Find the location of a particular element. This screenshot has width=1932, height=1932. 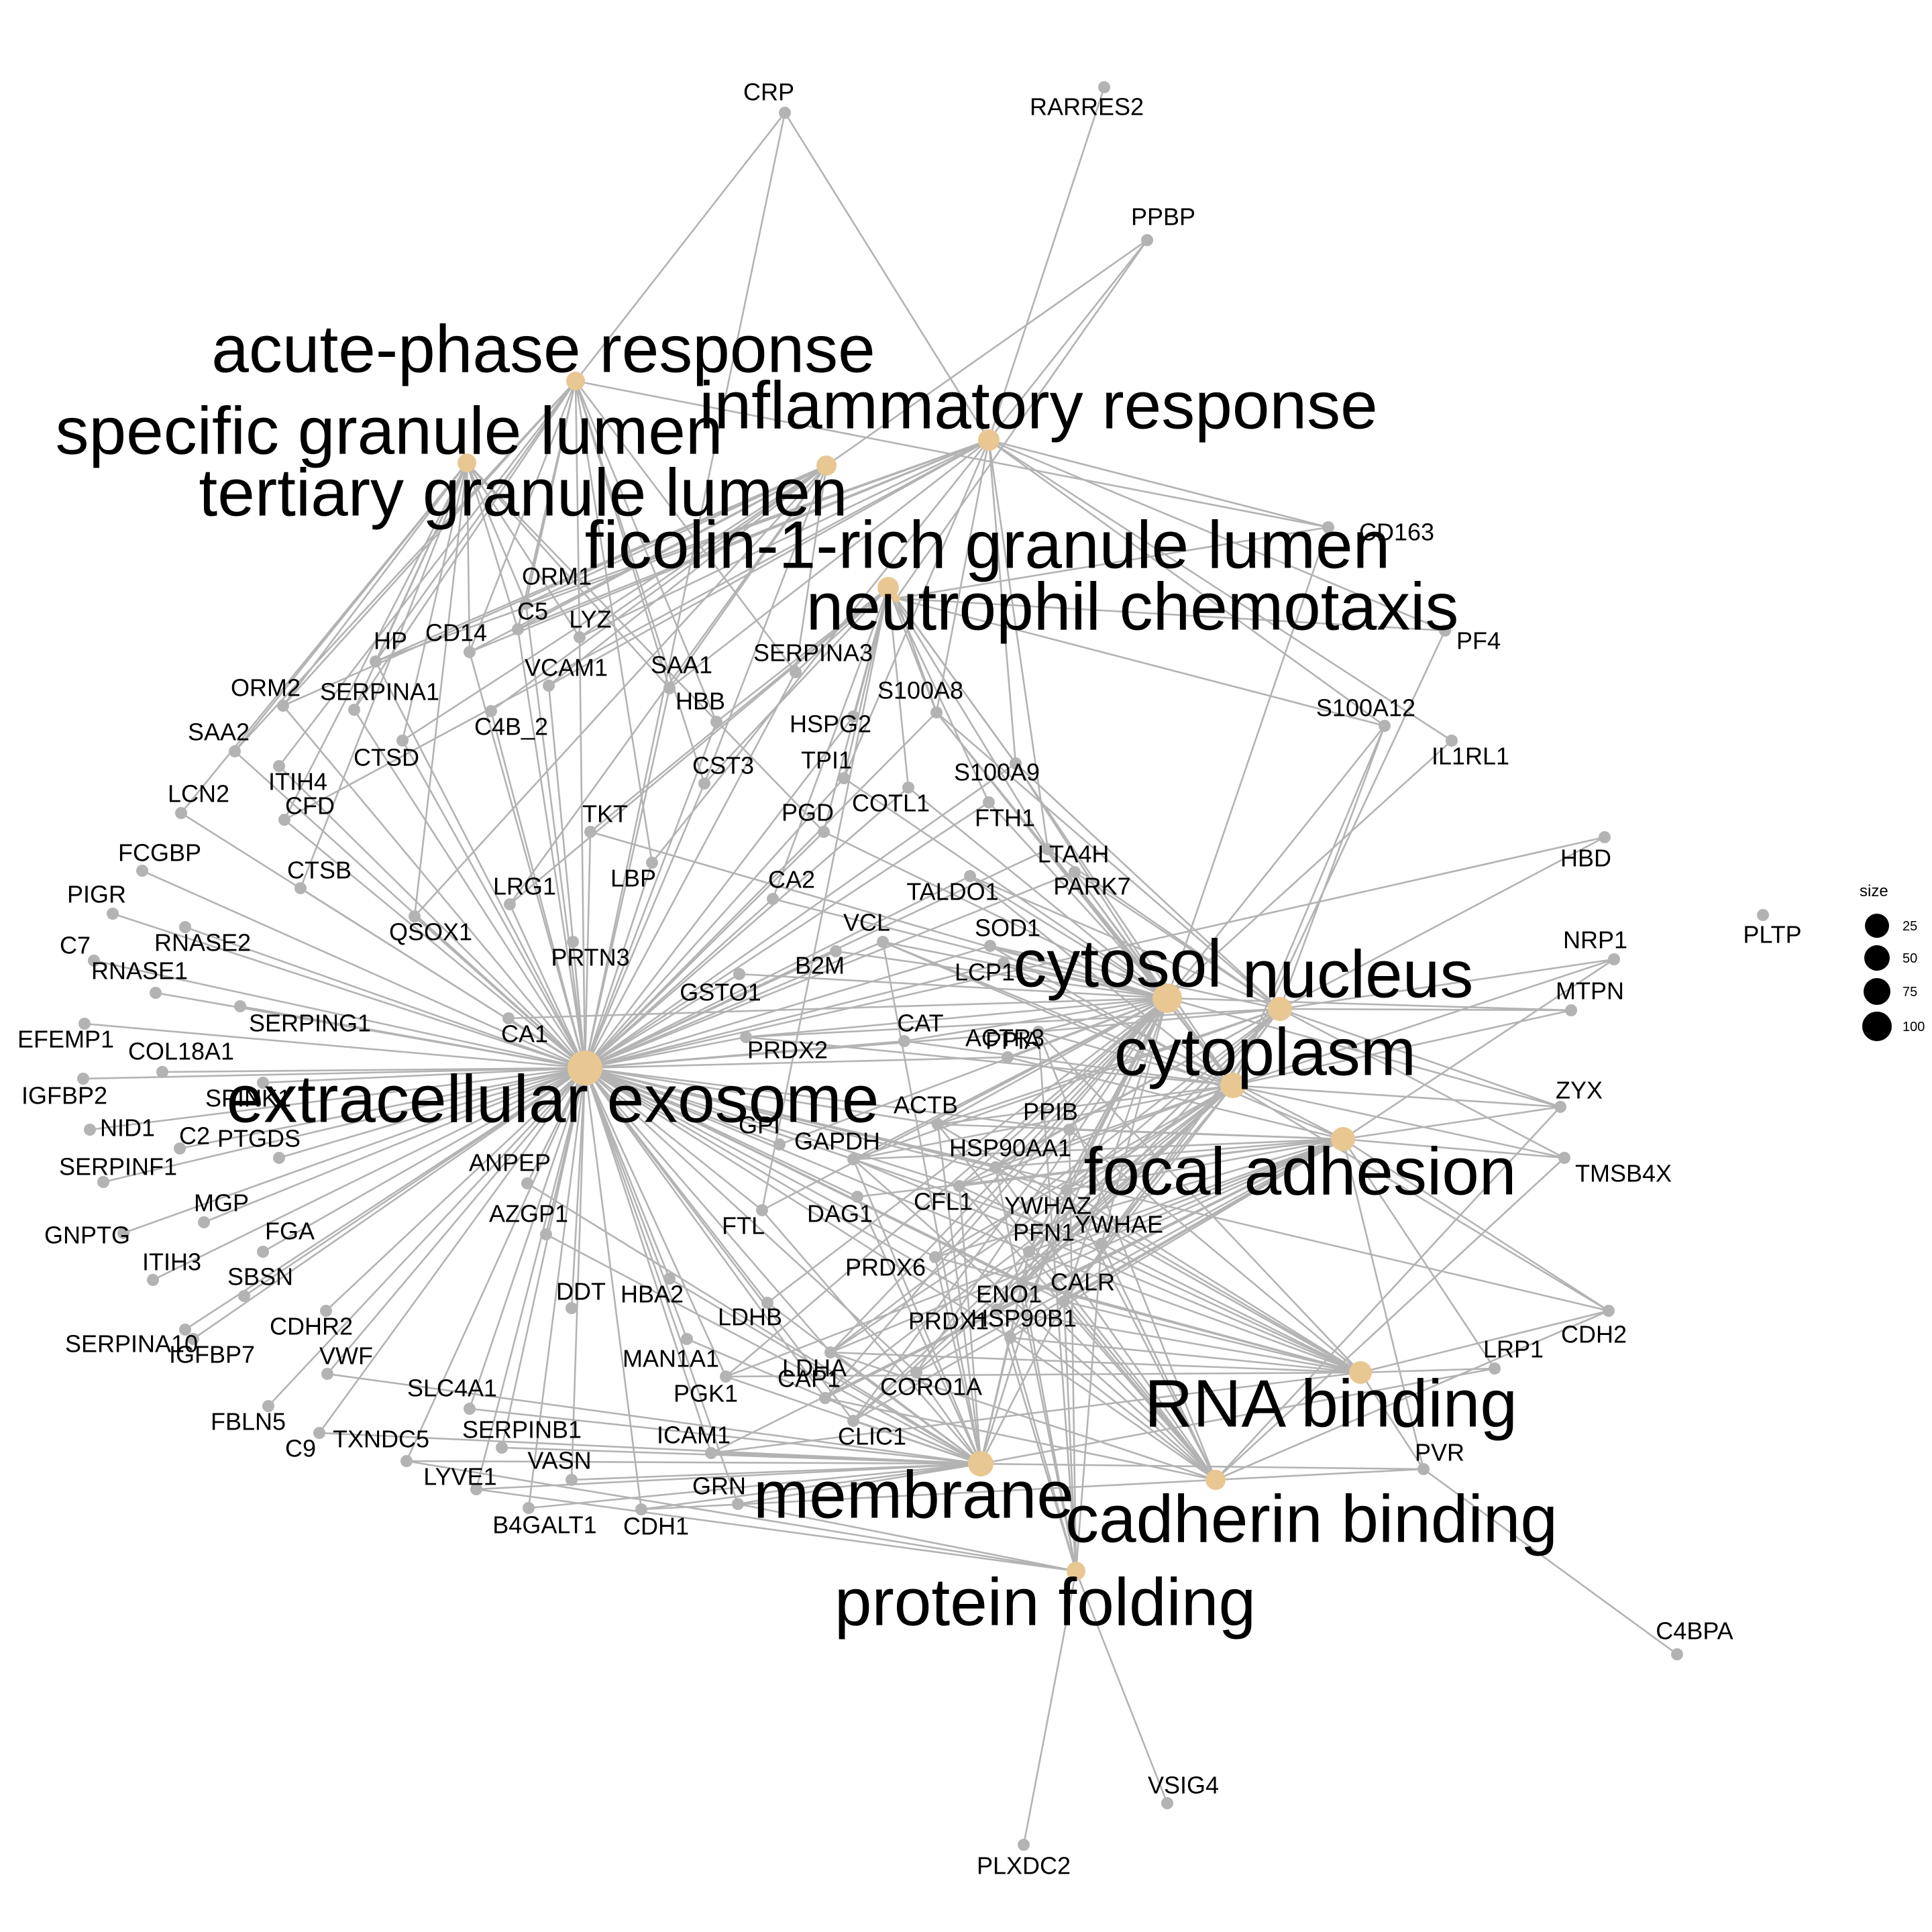

gene-node-fcgbp is located at coordinates (142, 871).